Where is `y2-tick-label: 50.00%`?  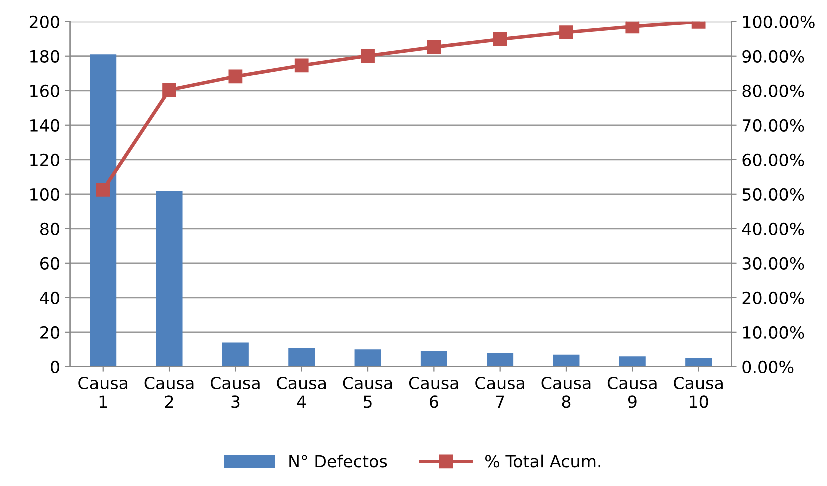 y2-tick-label: 50.00% is located at coordinates (773, 194).